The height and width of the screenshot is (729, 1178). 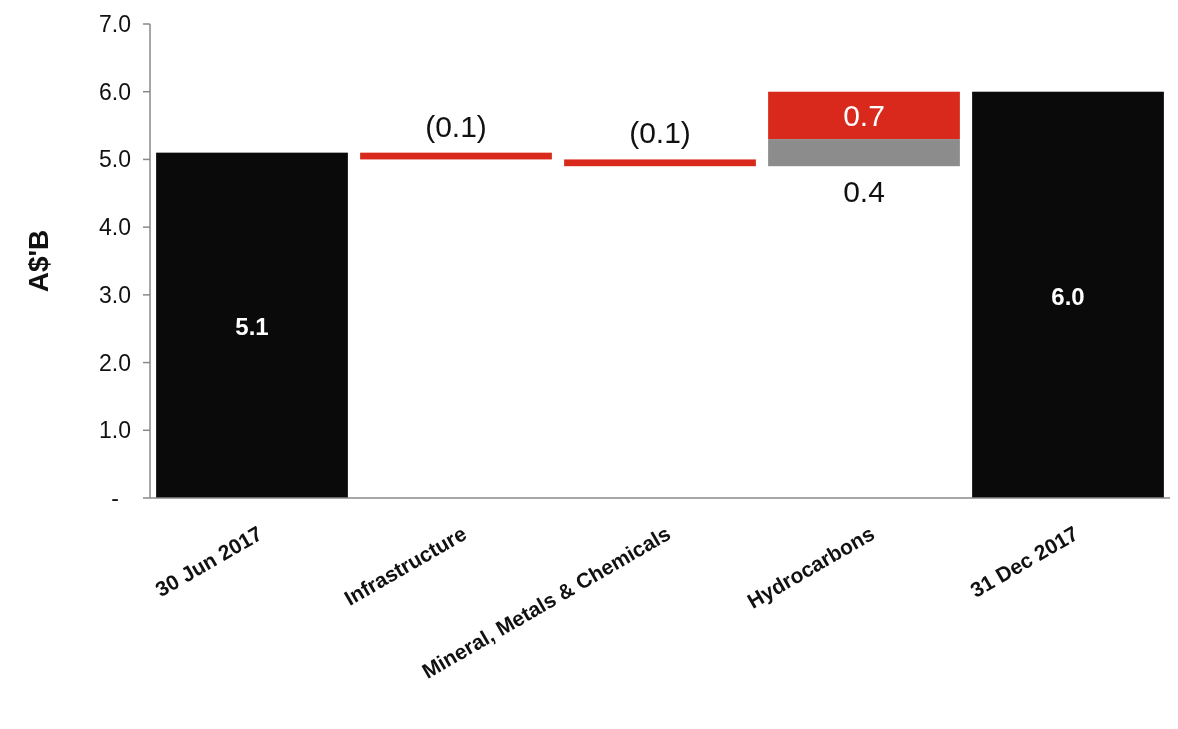 I want to click on x-tick-label: 31 Dec 2017, so click(x=1024, y=561).